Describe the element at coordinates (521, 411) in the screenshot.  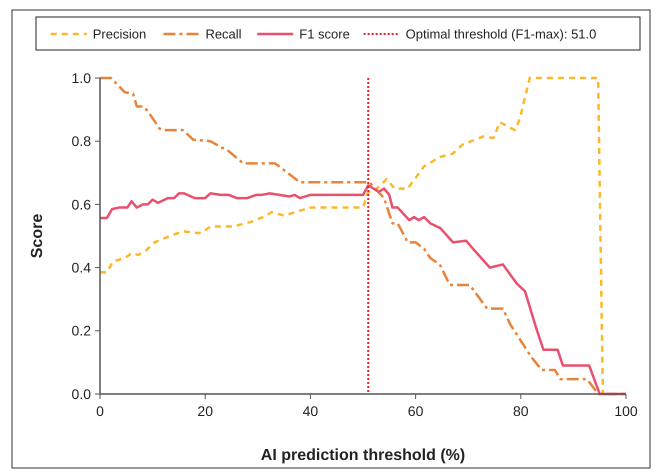
I see `x-tick-label: 80` at that location.